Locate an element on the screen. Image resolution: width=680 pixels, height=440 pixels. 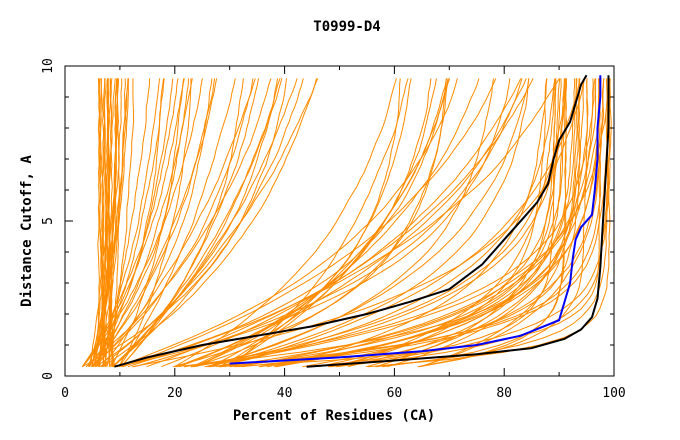
x-tick-labels: 0 20 40 60 80 100 is located at coordinates (343, 393).